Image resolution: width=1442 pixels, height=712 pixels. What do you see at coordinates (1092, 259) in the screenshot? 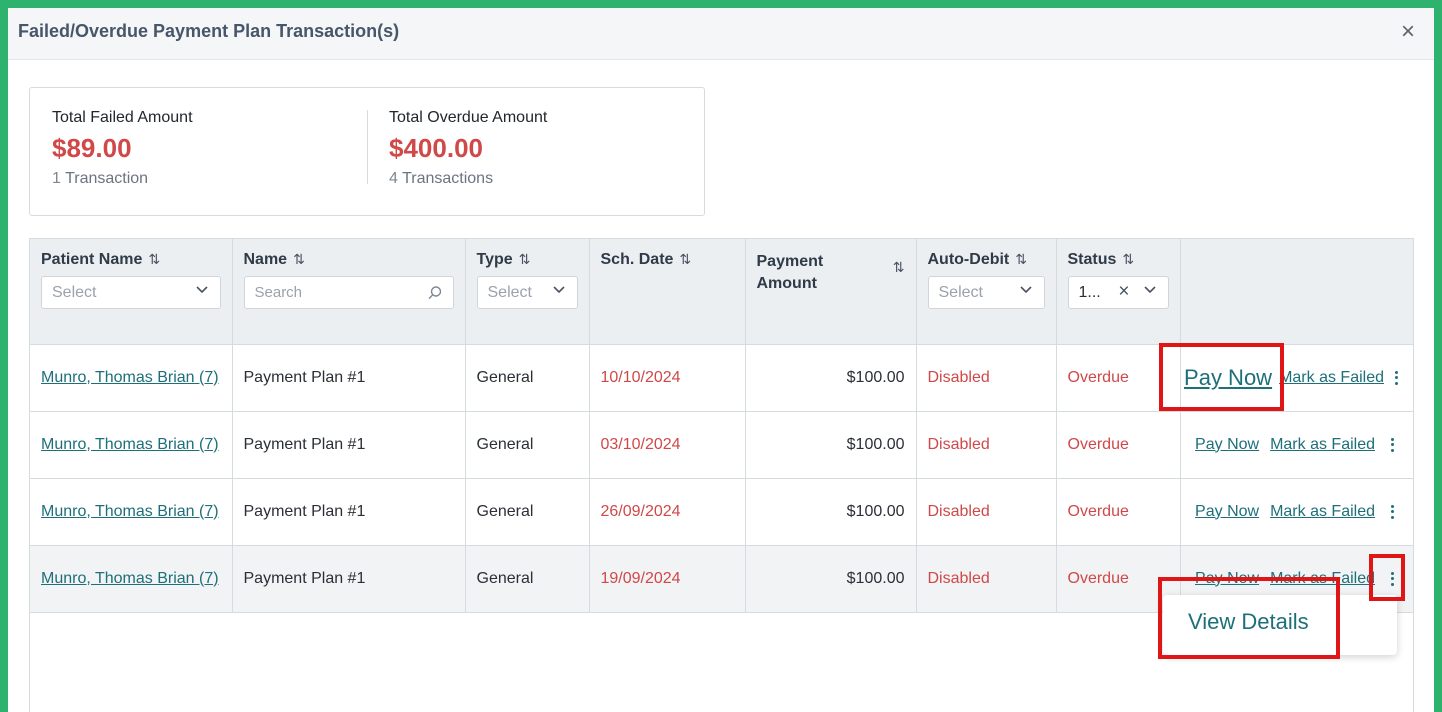
I see `col-label: Status` at bounding box center [1092, 259].